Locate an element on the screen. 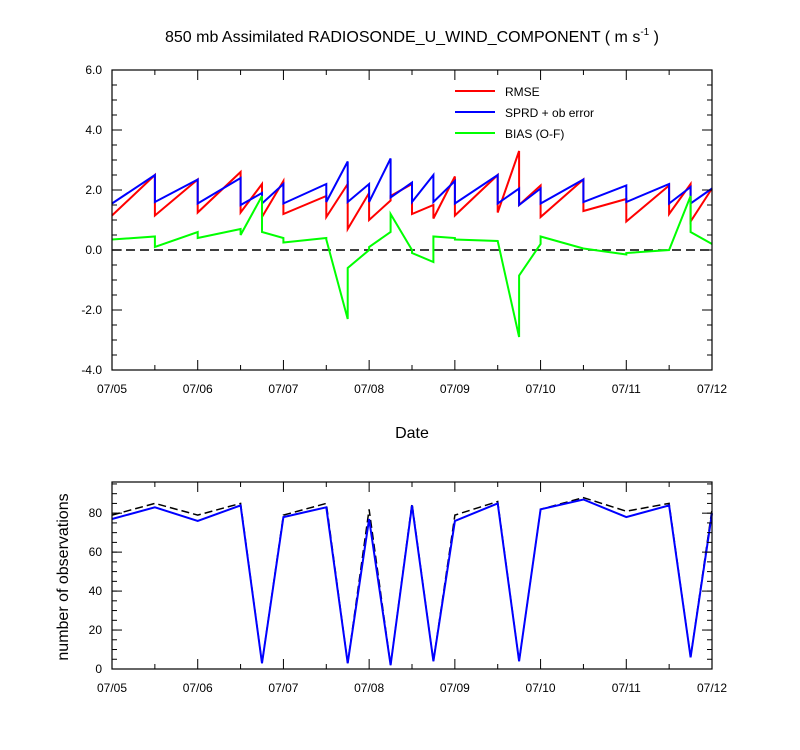 This screenshot has height=750, width=800. legend: RMSE SPRD + ob error BIAS (O-F) is located at coordinates (524, 113).